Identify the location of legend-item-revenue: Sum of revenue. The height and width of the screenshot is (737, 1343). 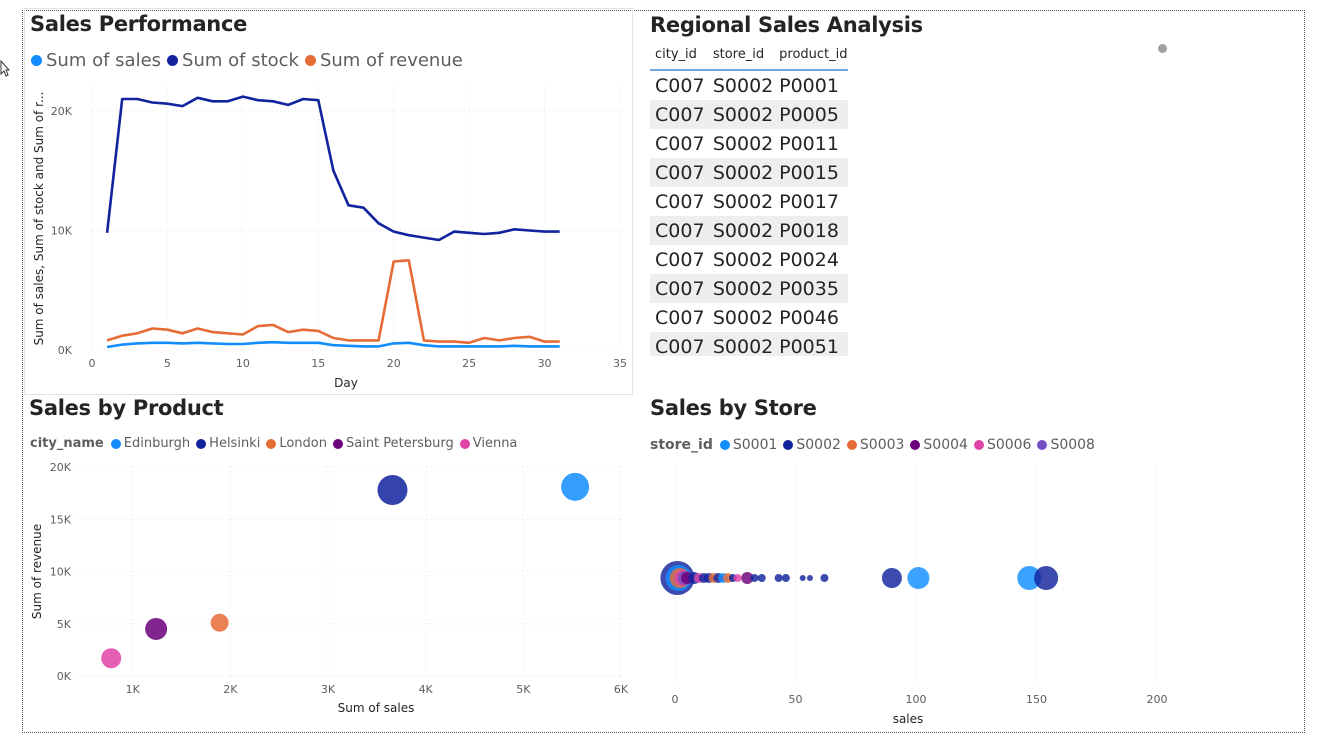
(383, 60).